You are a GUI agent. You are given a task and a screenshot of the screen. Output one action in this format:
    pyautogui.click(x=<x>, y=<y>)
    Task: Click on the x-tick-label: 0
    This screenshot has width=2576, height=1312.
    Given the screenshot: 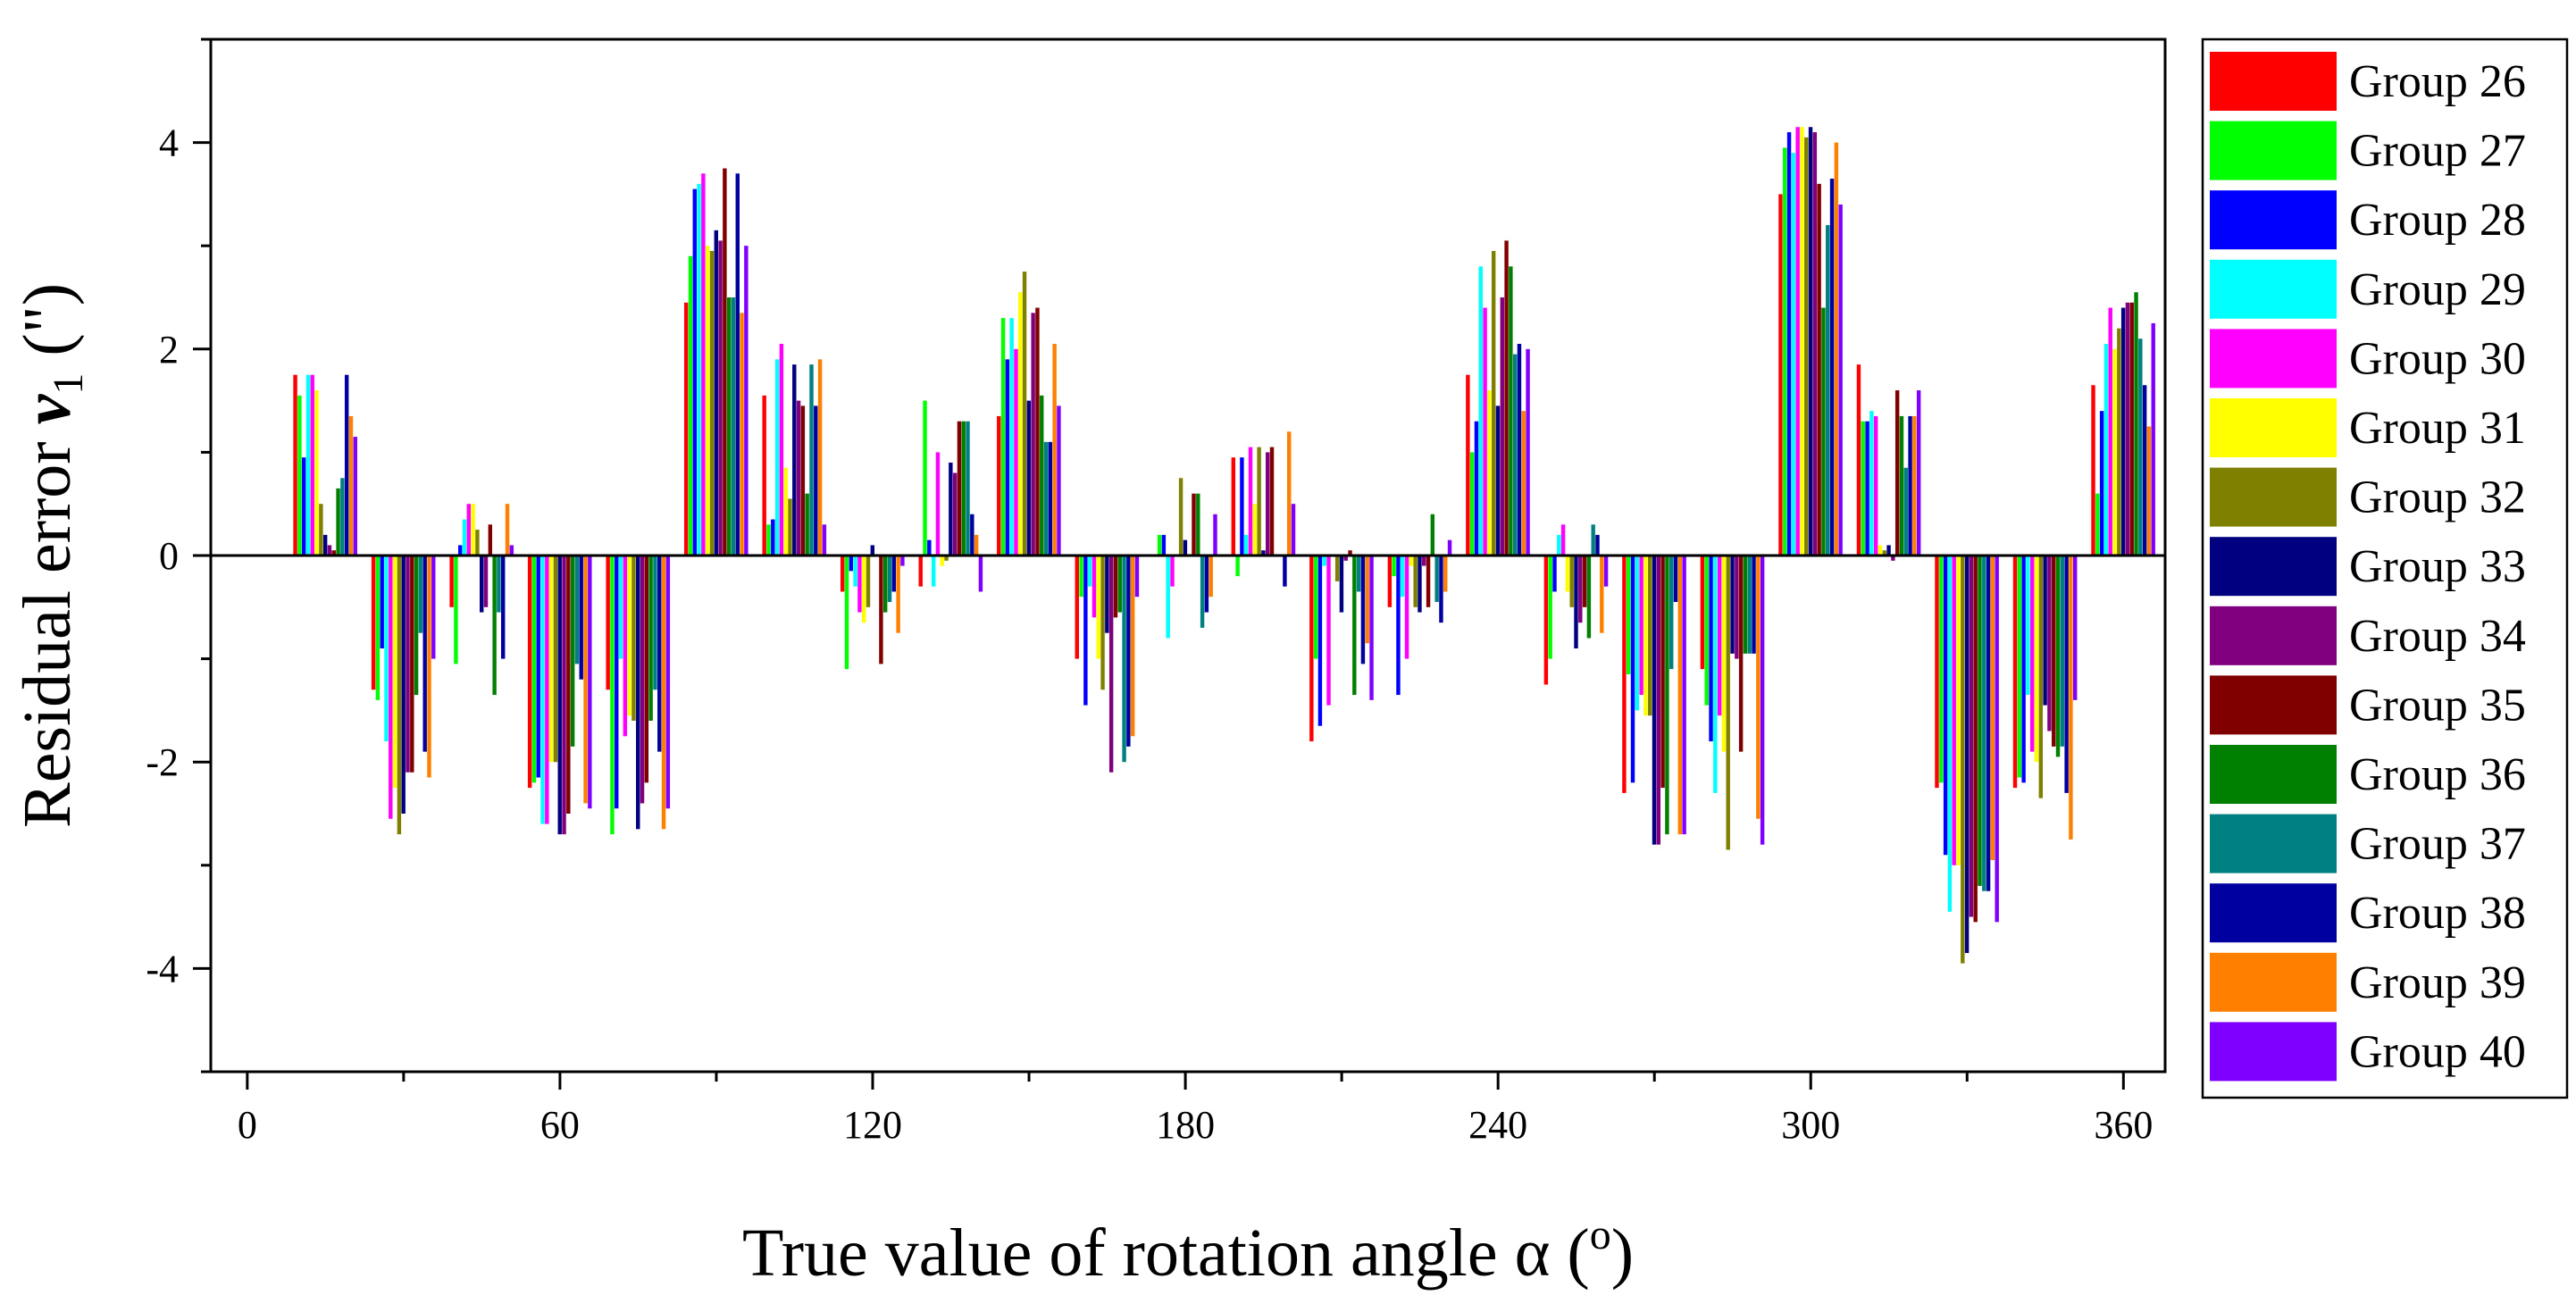 What is the action you would take?
    pyautogui.click(x=248, y=1125)
    